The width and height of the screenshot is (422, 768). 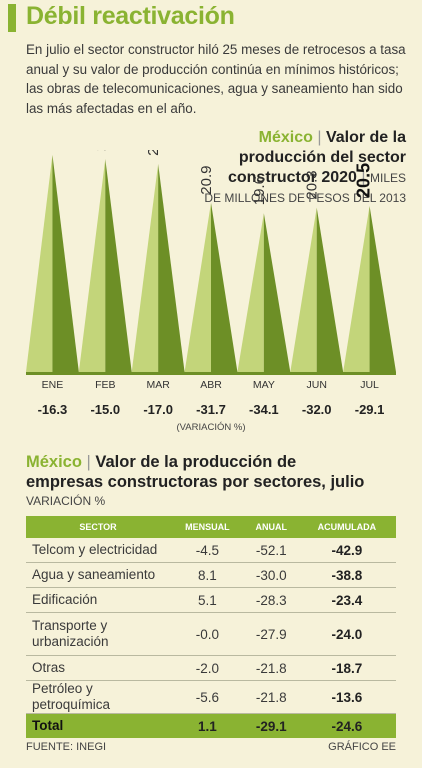 What do you see at coordinates (70, 633) in the screenshot?
I see `cell-sector-text: Transporte y urbanización` at bounding box center [70, 633].